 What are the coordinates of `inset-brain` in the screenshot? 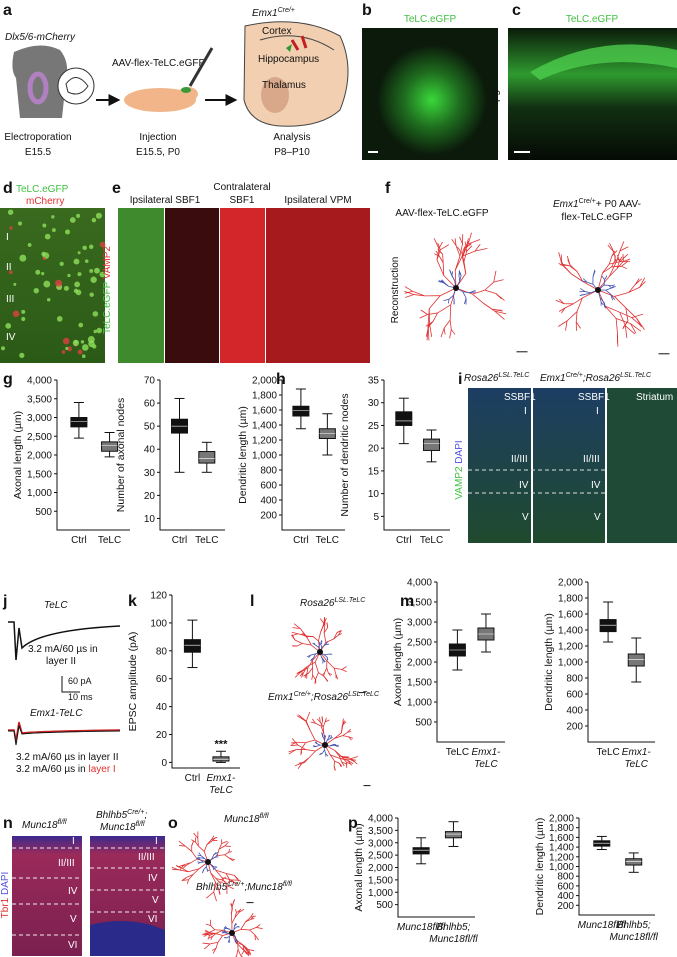 It's located at (77, 86).